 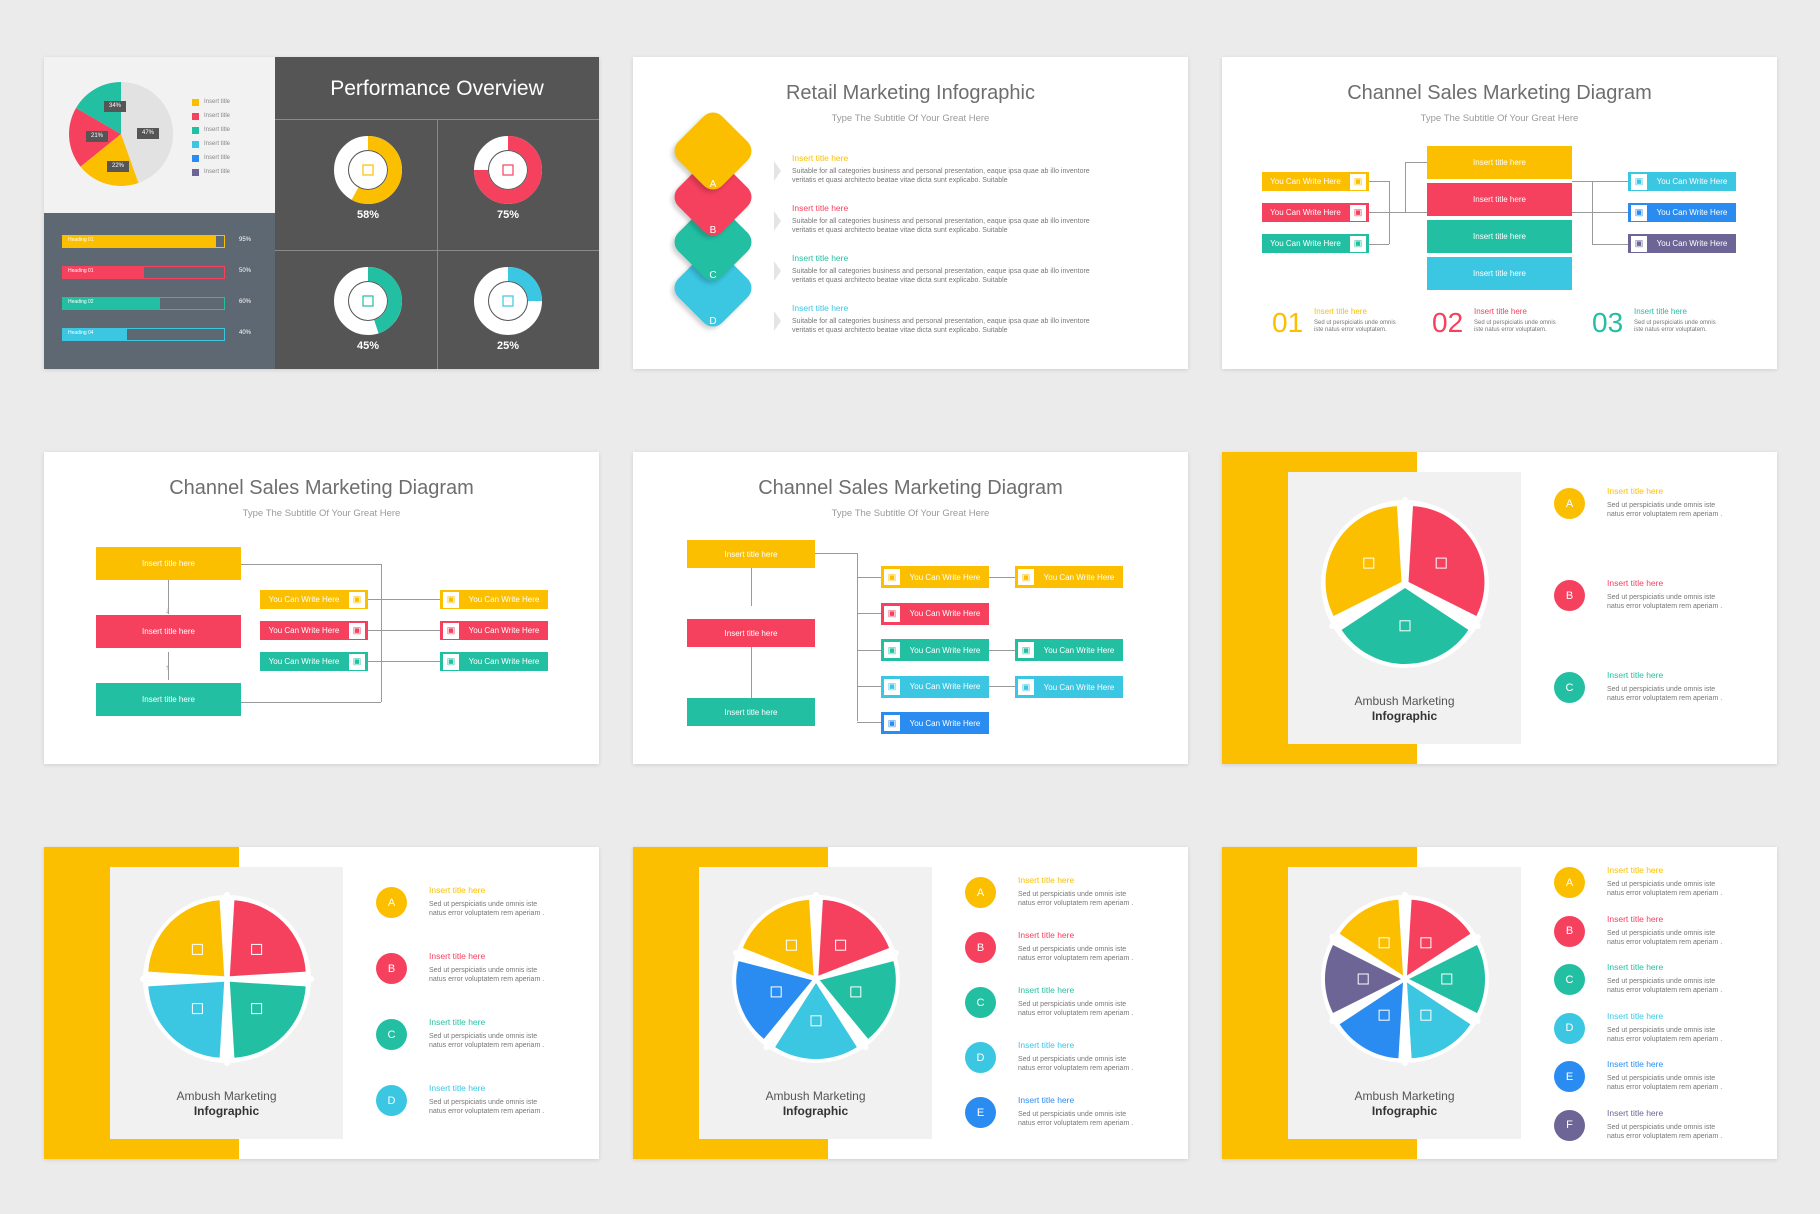 I want to click on item-text: natus error voluptatem rem aperiam ., so click(x=1076, y=1123).